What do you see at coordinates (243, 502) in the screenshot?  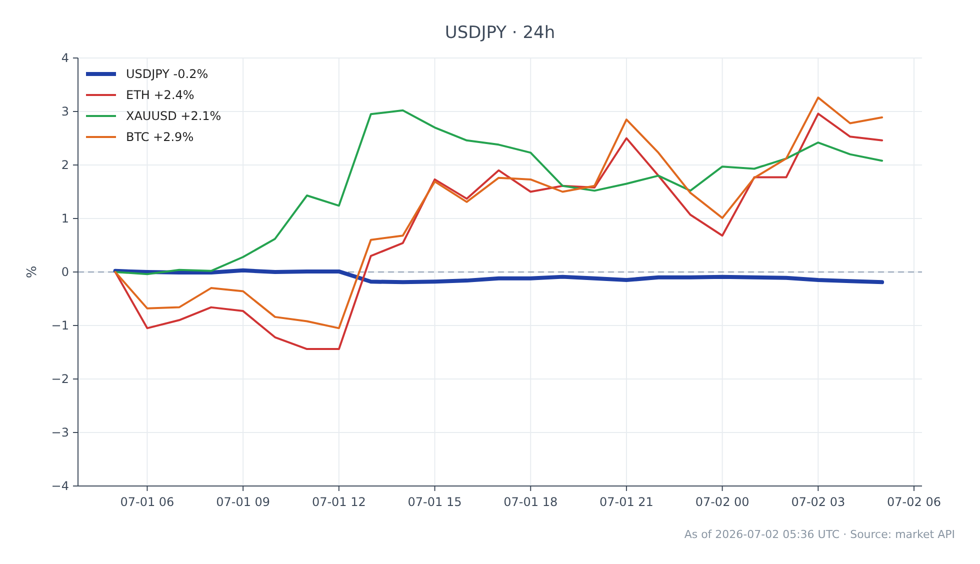 I see `x-tick-label: 07-01 09` at bounding box center [243, 502].